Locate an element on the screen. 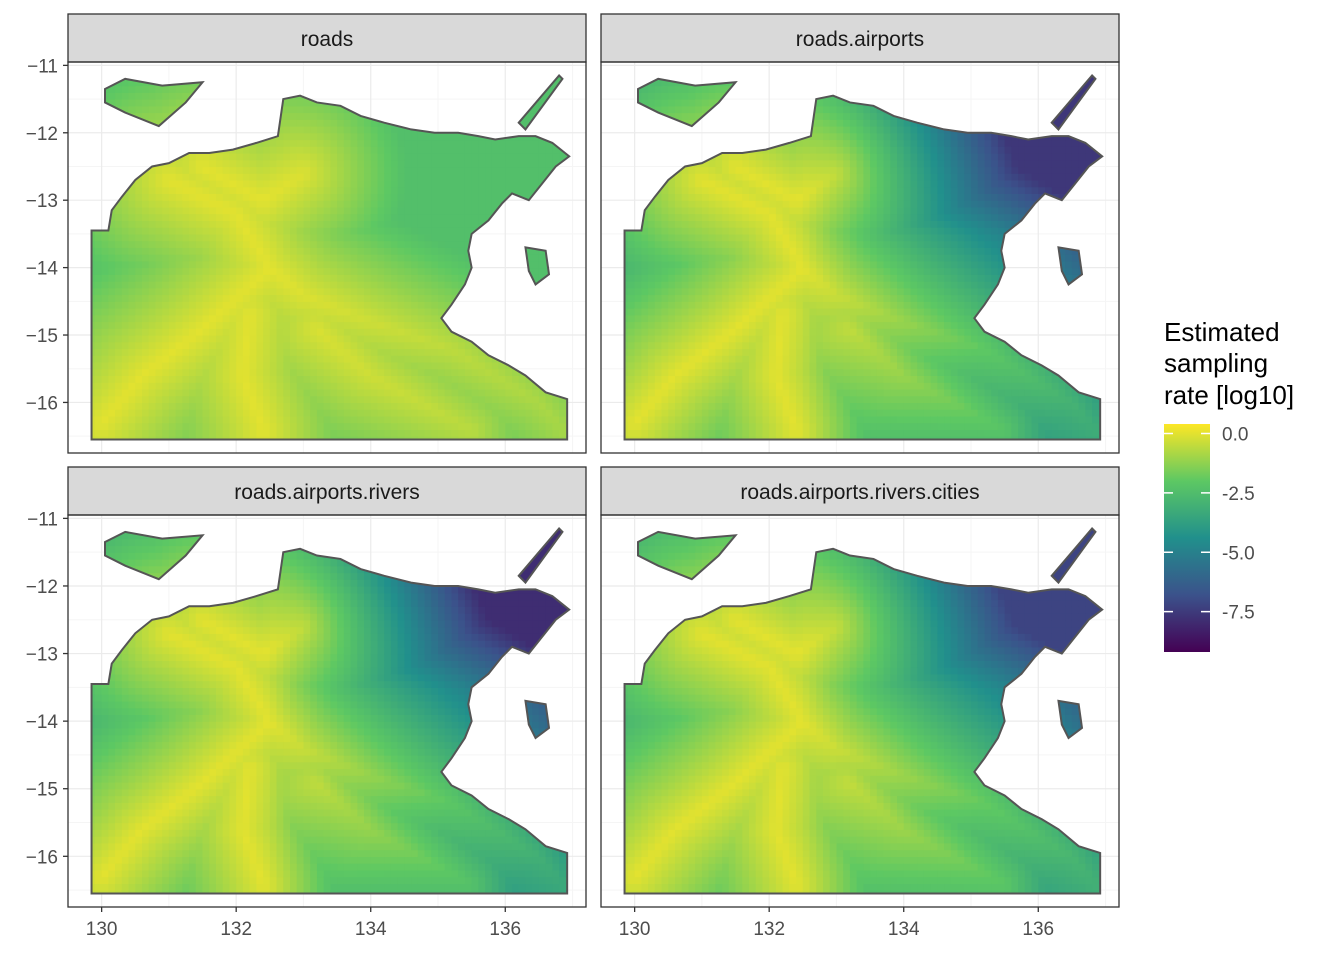 The image size is (1344, 965). legend-break-label: 0.0 is located at coordinates (1235, 435).